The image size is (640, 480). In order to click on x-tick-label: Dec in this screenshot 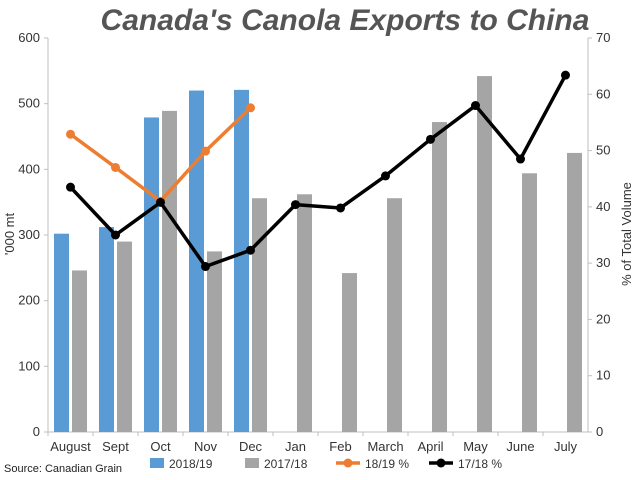, I will do `click(251, 446)`.